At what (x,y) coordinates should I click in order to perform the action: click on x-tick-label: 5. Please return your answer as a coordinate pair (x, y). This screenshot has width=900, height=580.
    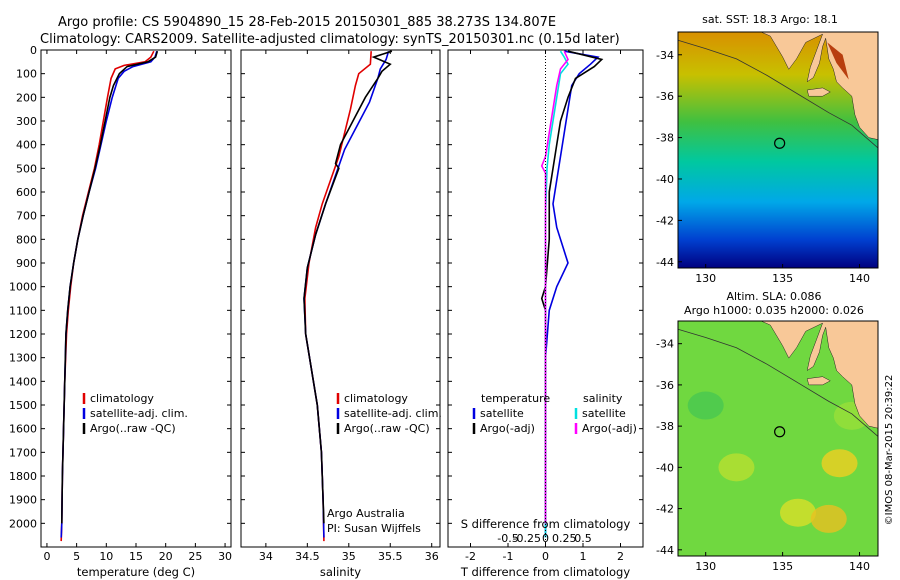
    Looking at the image, I should click on (76, 556).